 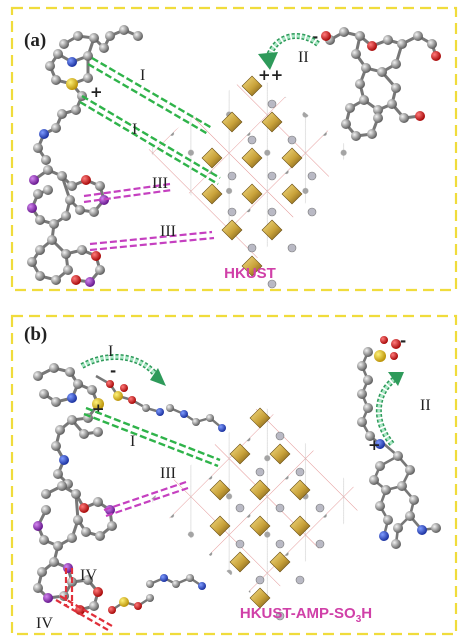 I want to click on amine-chain-b, so click(x=186, y=497).